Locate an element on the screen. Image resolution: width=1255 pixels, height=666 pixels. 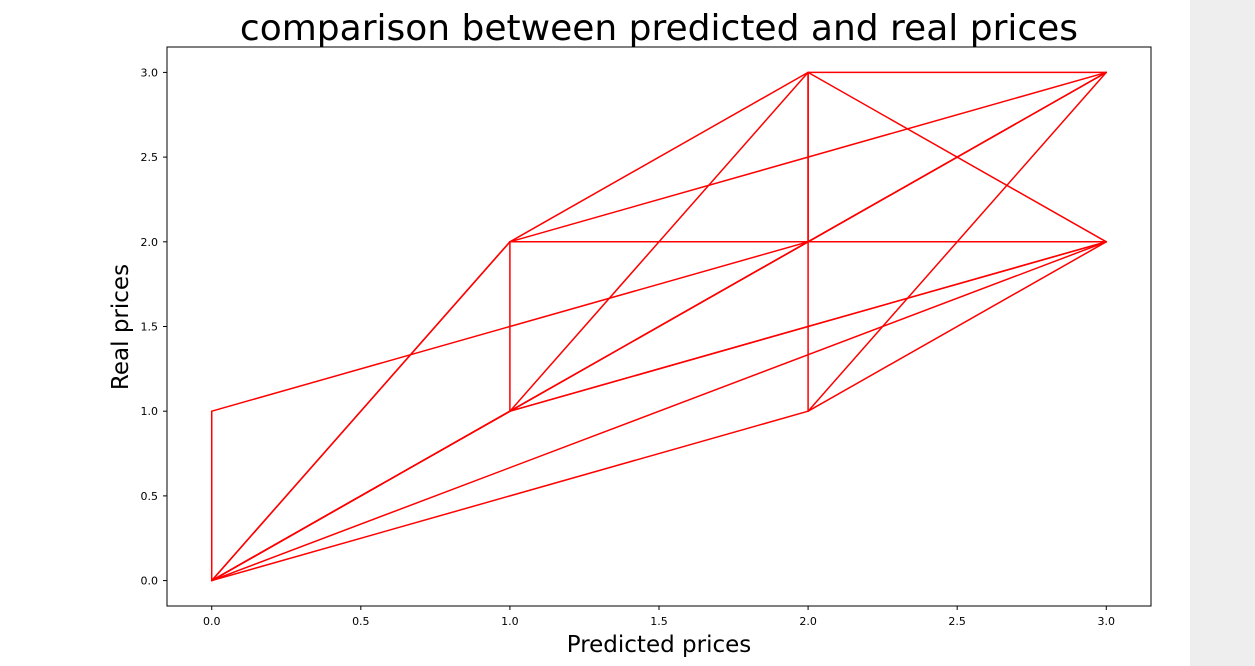
x-tick-label: 0.0 is located at coordinates (212, 621).